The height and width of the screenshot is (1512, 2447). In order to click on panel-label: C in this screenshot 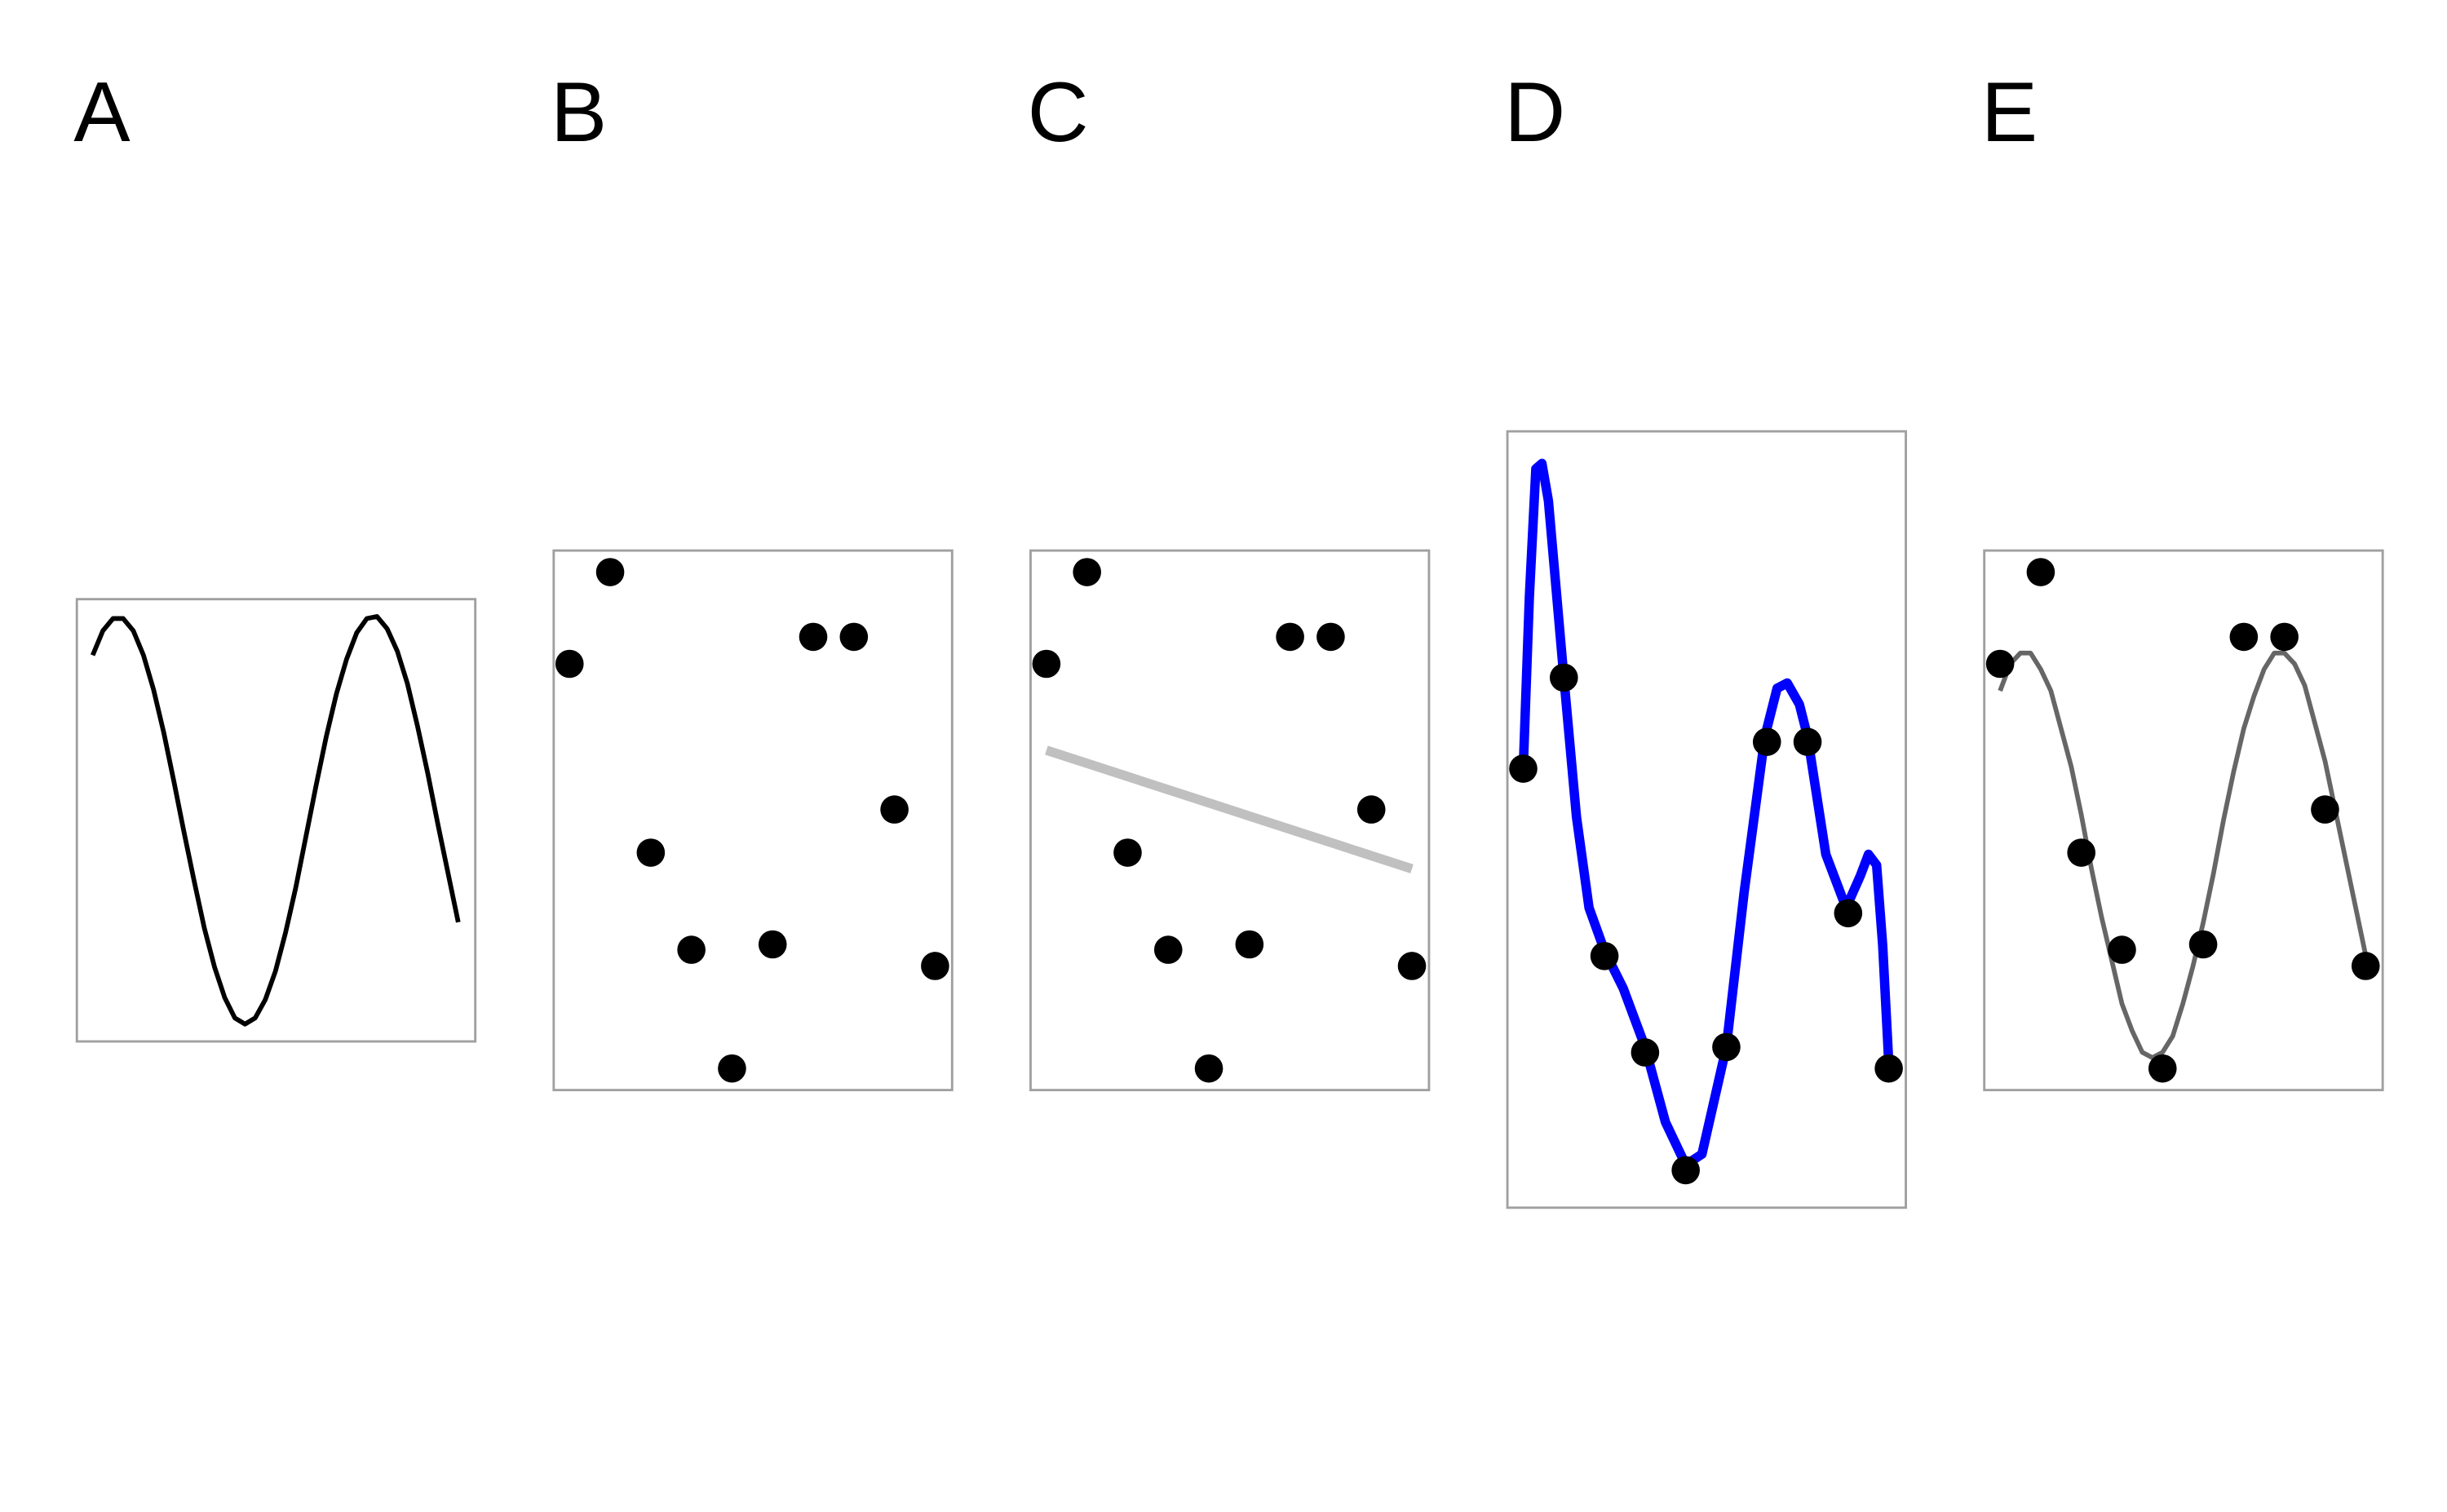, I will do `click(1058, 112)`.